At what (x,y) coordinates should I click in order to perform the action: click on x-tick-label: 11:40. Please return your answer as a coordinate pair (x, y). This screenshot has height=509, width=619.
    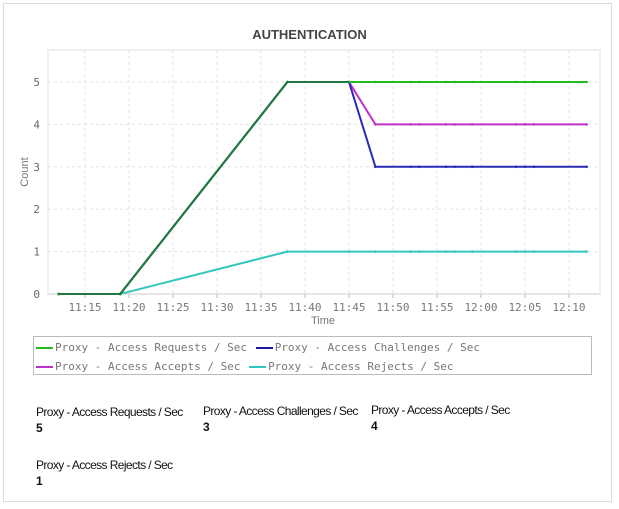
    Looking at the image, I should click on (304, 307).